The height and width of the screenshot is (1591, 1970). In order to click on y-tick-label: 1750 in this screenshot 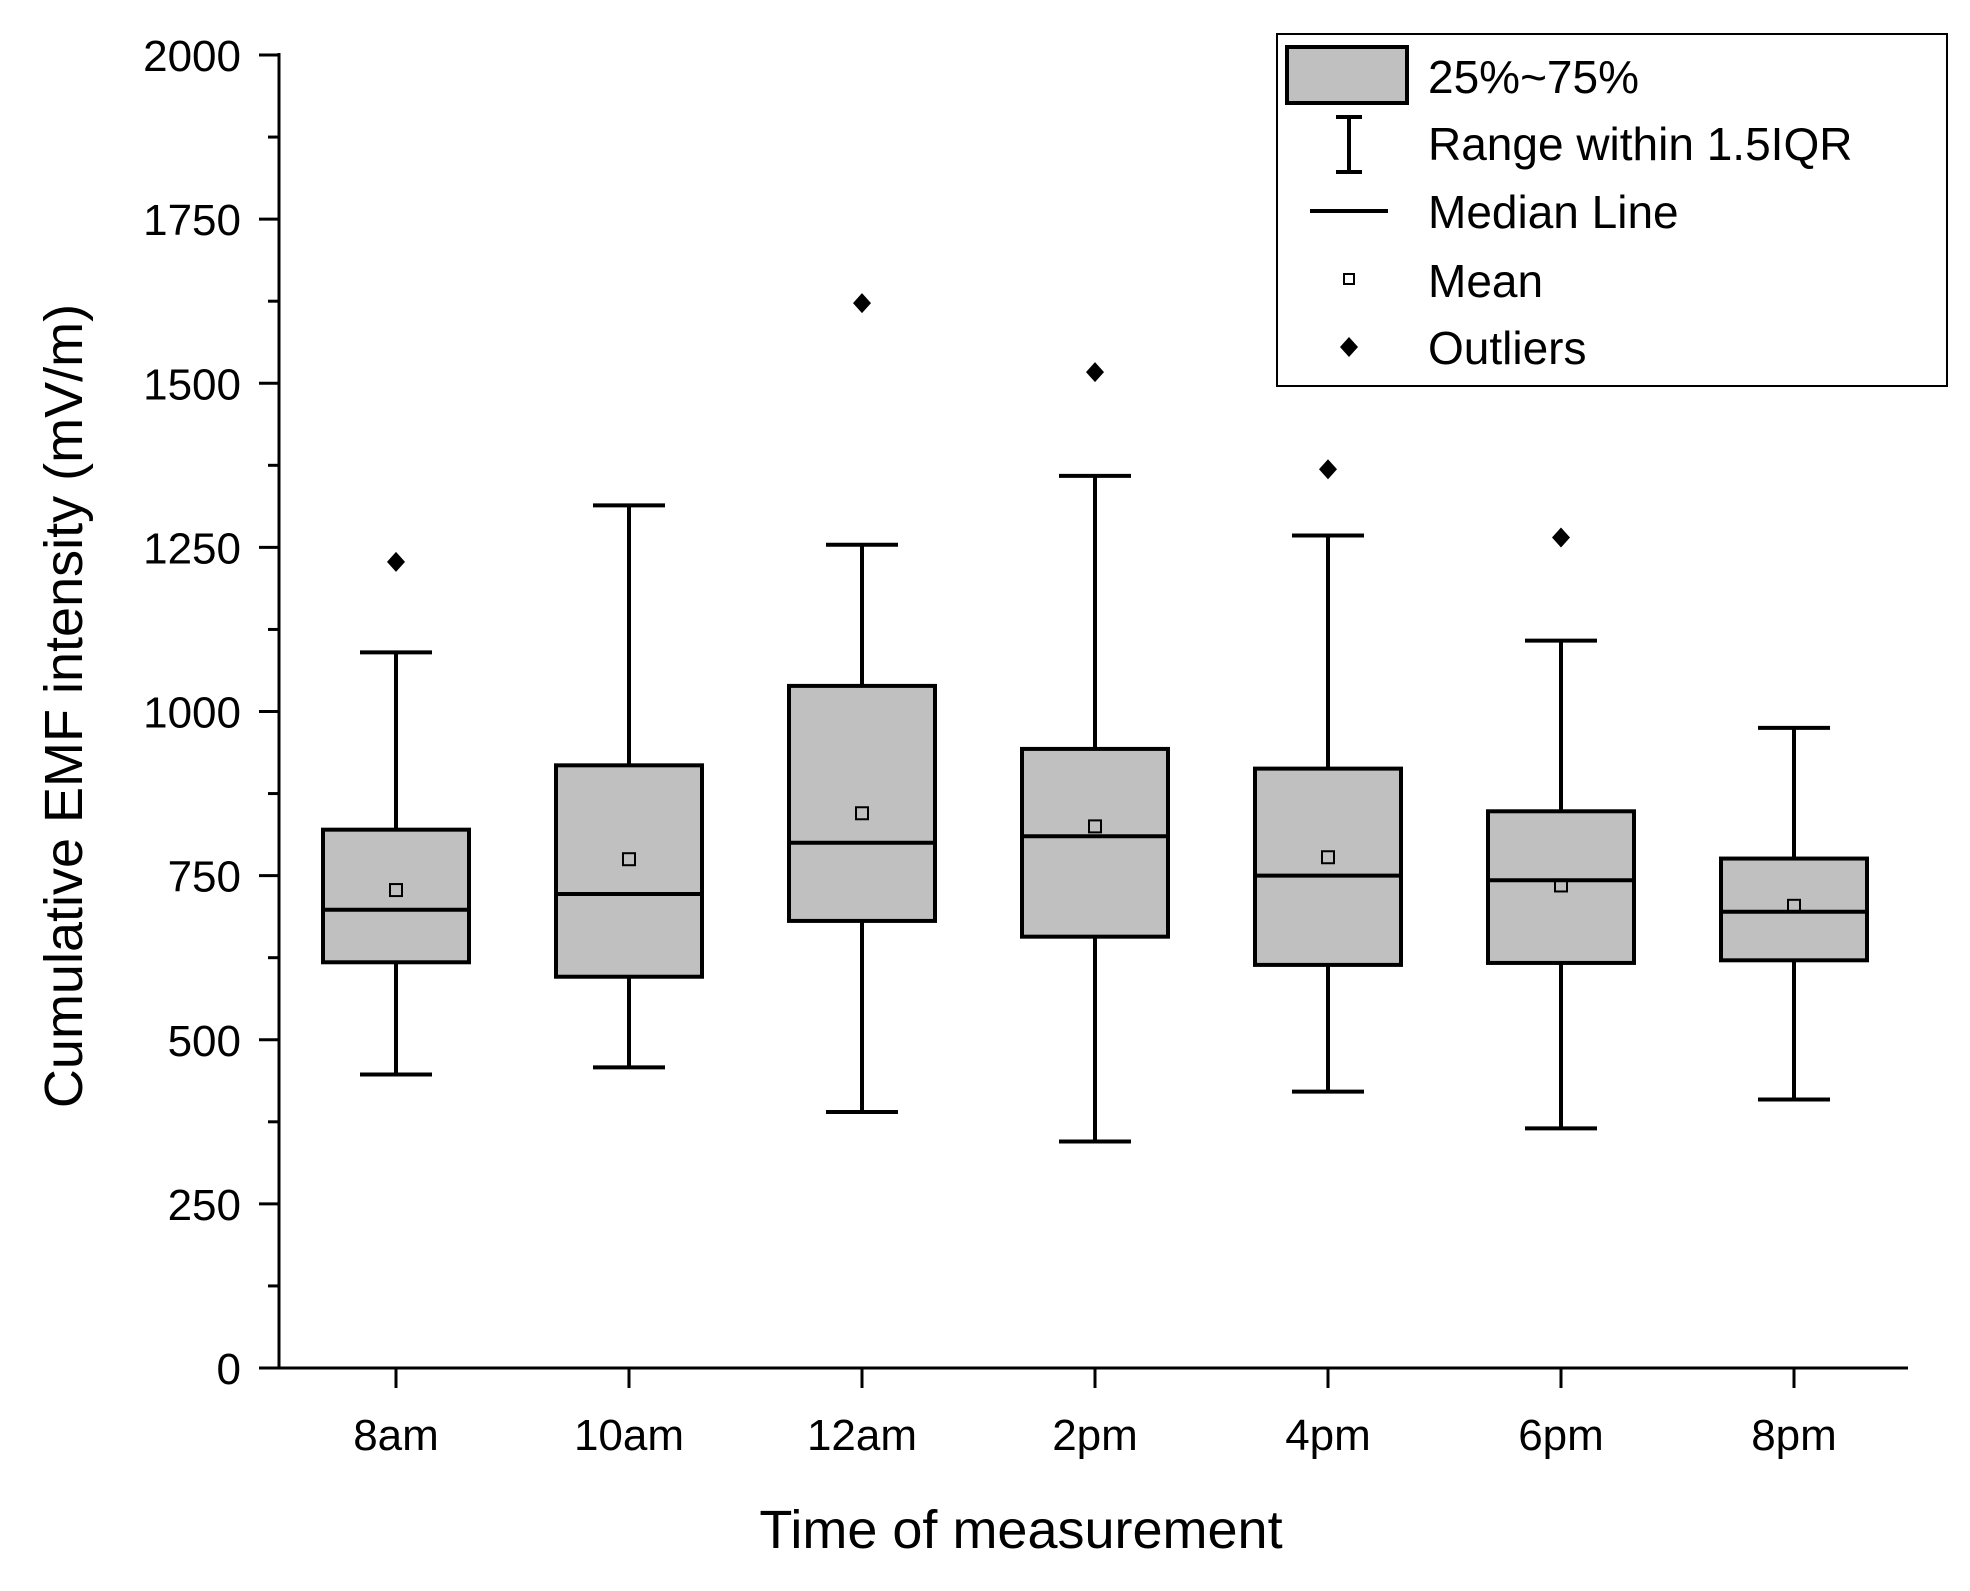, I will do `click(192, 220)`.